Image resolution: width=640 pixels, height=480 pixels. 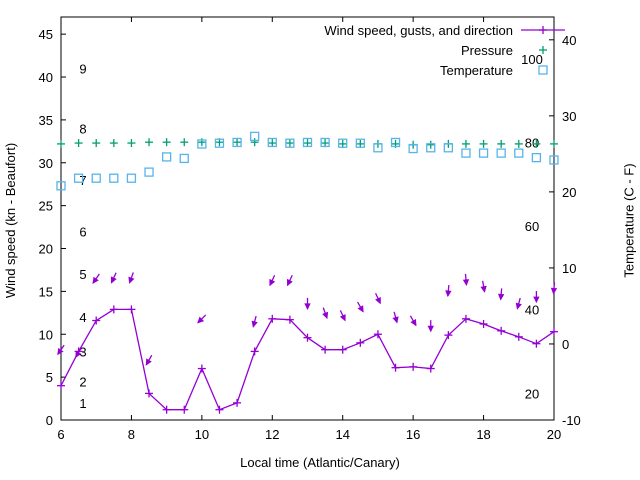 I want to click on fahrenheit-label: 80, so click(x=532, y=142).